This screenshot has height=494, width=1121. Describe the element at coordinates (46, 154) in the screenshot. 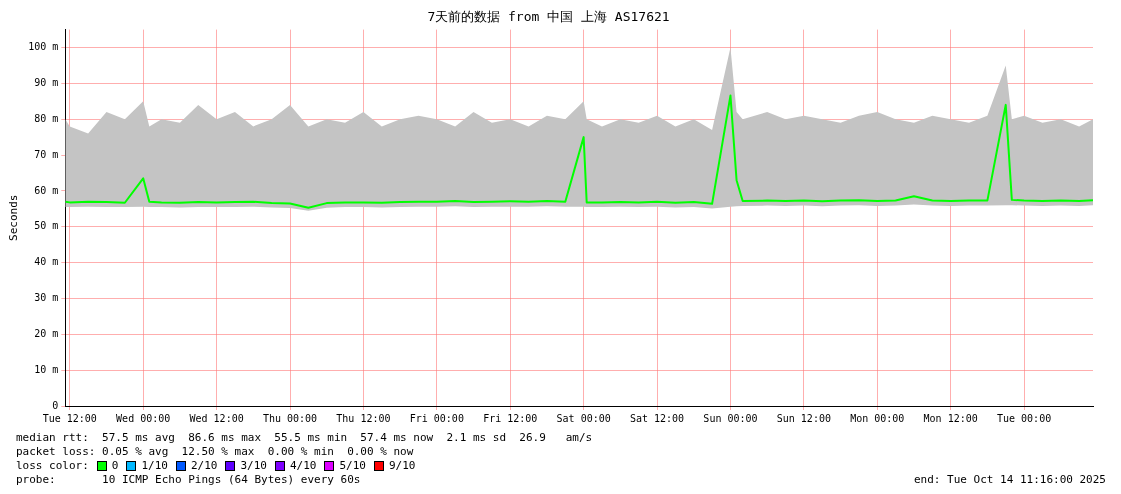

I see `y-tick-label: 70 m` at that location.